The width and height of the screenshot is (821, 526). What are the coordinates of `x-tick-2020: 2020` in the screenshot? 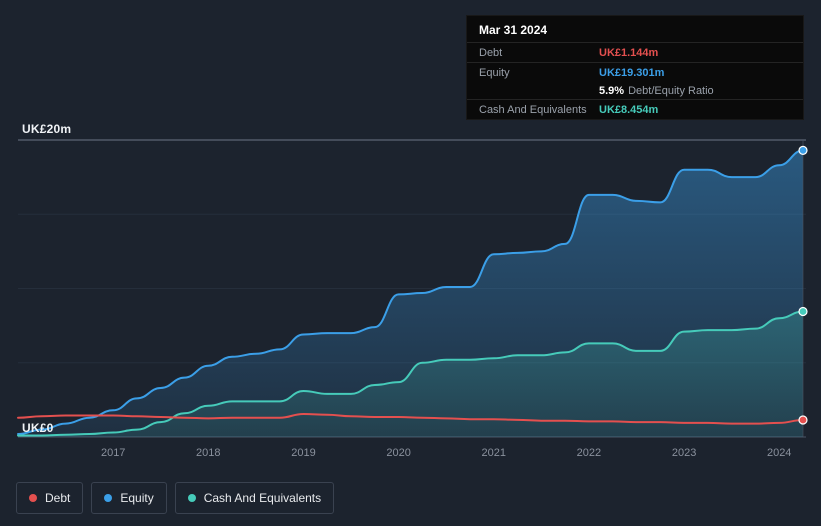 It's located at (398, 453).